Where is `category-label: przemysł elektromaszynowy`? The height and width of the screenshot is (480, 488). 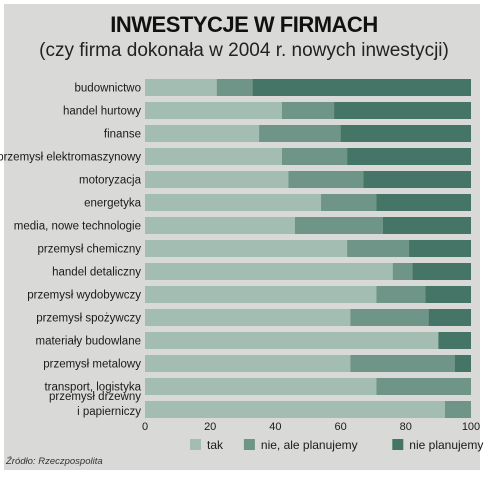
category-label: przemysł elektromaszynowy is located at coordinates (70, 158).